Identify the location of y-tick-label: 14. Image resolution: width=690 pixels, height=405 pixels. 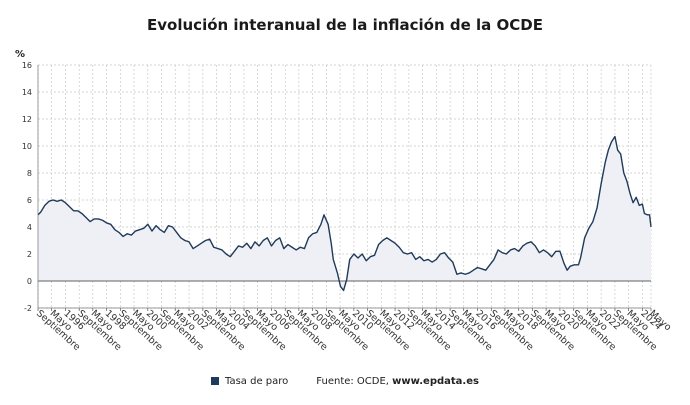
(27, 92).